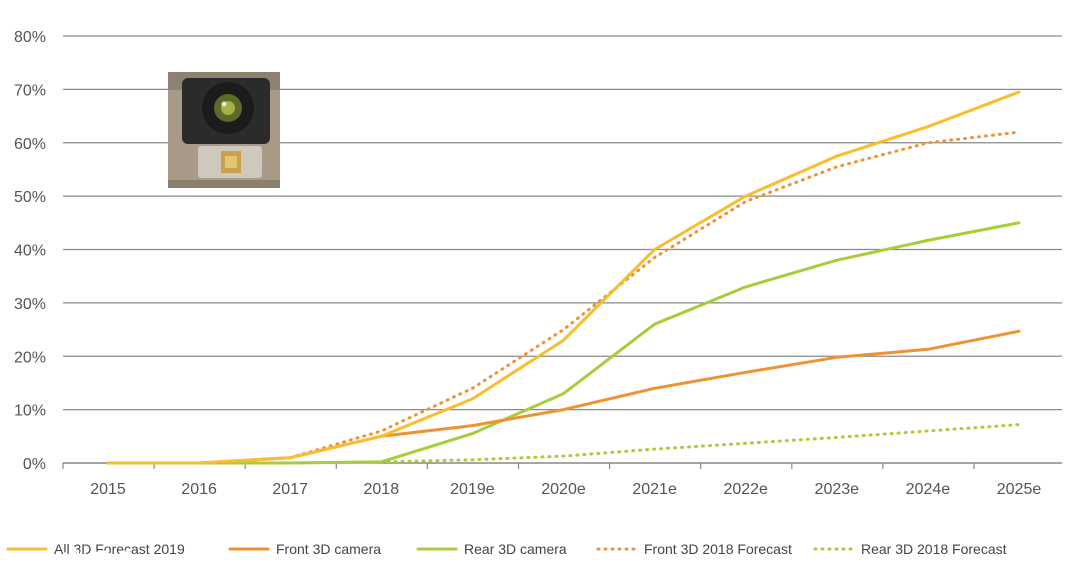 The height and width of the screenshot is (579, 1080). Describe the element at coordinates (745, 489) in the screenshot. I see `x-tick-label: 2022e` at that location.